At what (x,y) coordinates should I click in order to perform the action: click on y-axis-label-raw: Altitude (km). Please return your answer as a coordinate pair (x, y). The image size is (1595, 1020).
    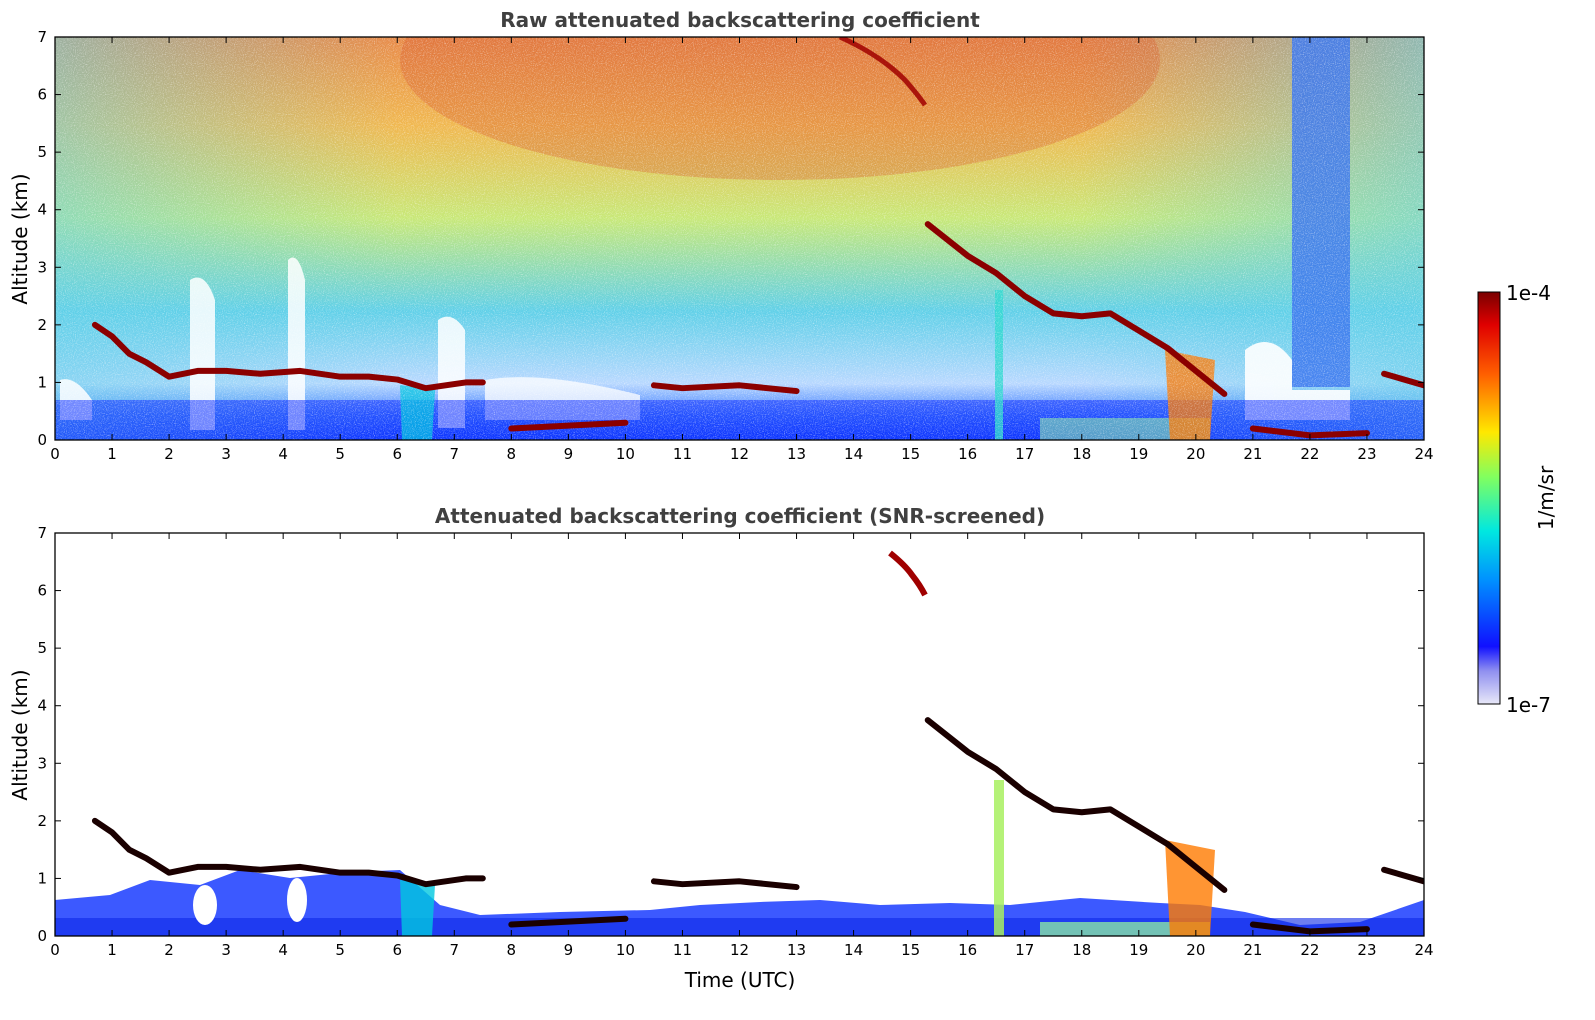
    Looking at the image, I should click on (20, 238).